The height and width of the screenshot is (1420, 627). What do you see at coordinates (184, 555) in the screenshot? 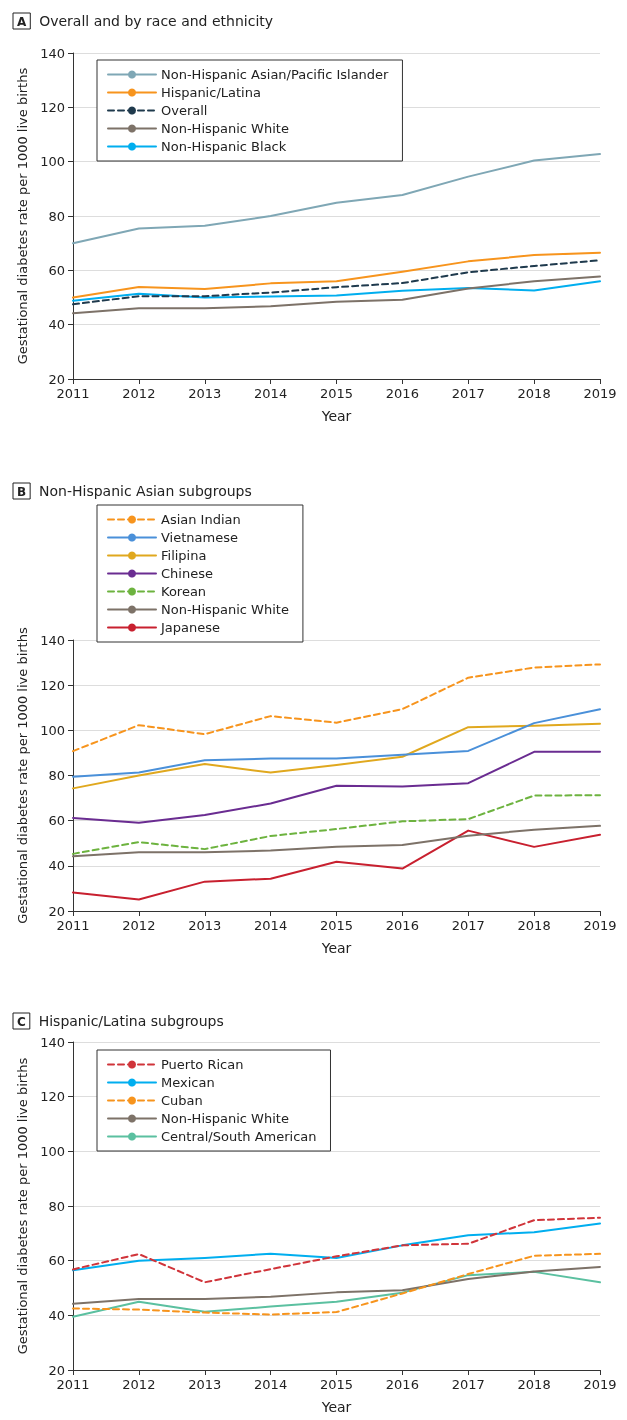
I see `legend-label: Filipina` at bounding box center [184, 555].